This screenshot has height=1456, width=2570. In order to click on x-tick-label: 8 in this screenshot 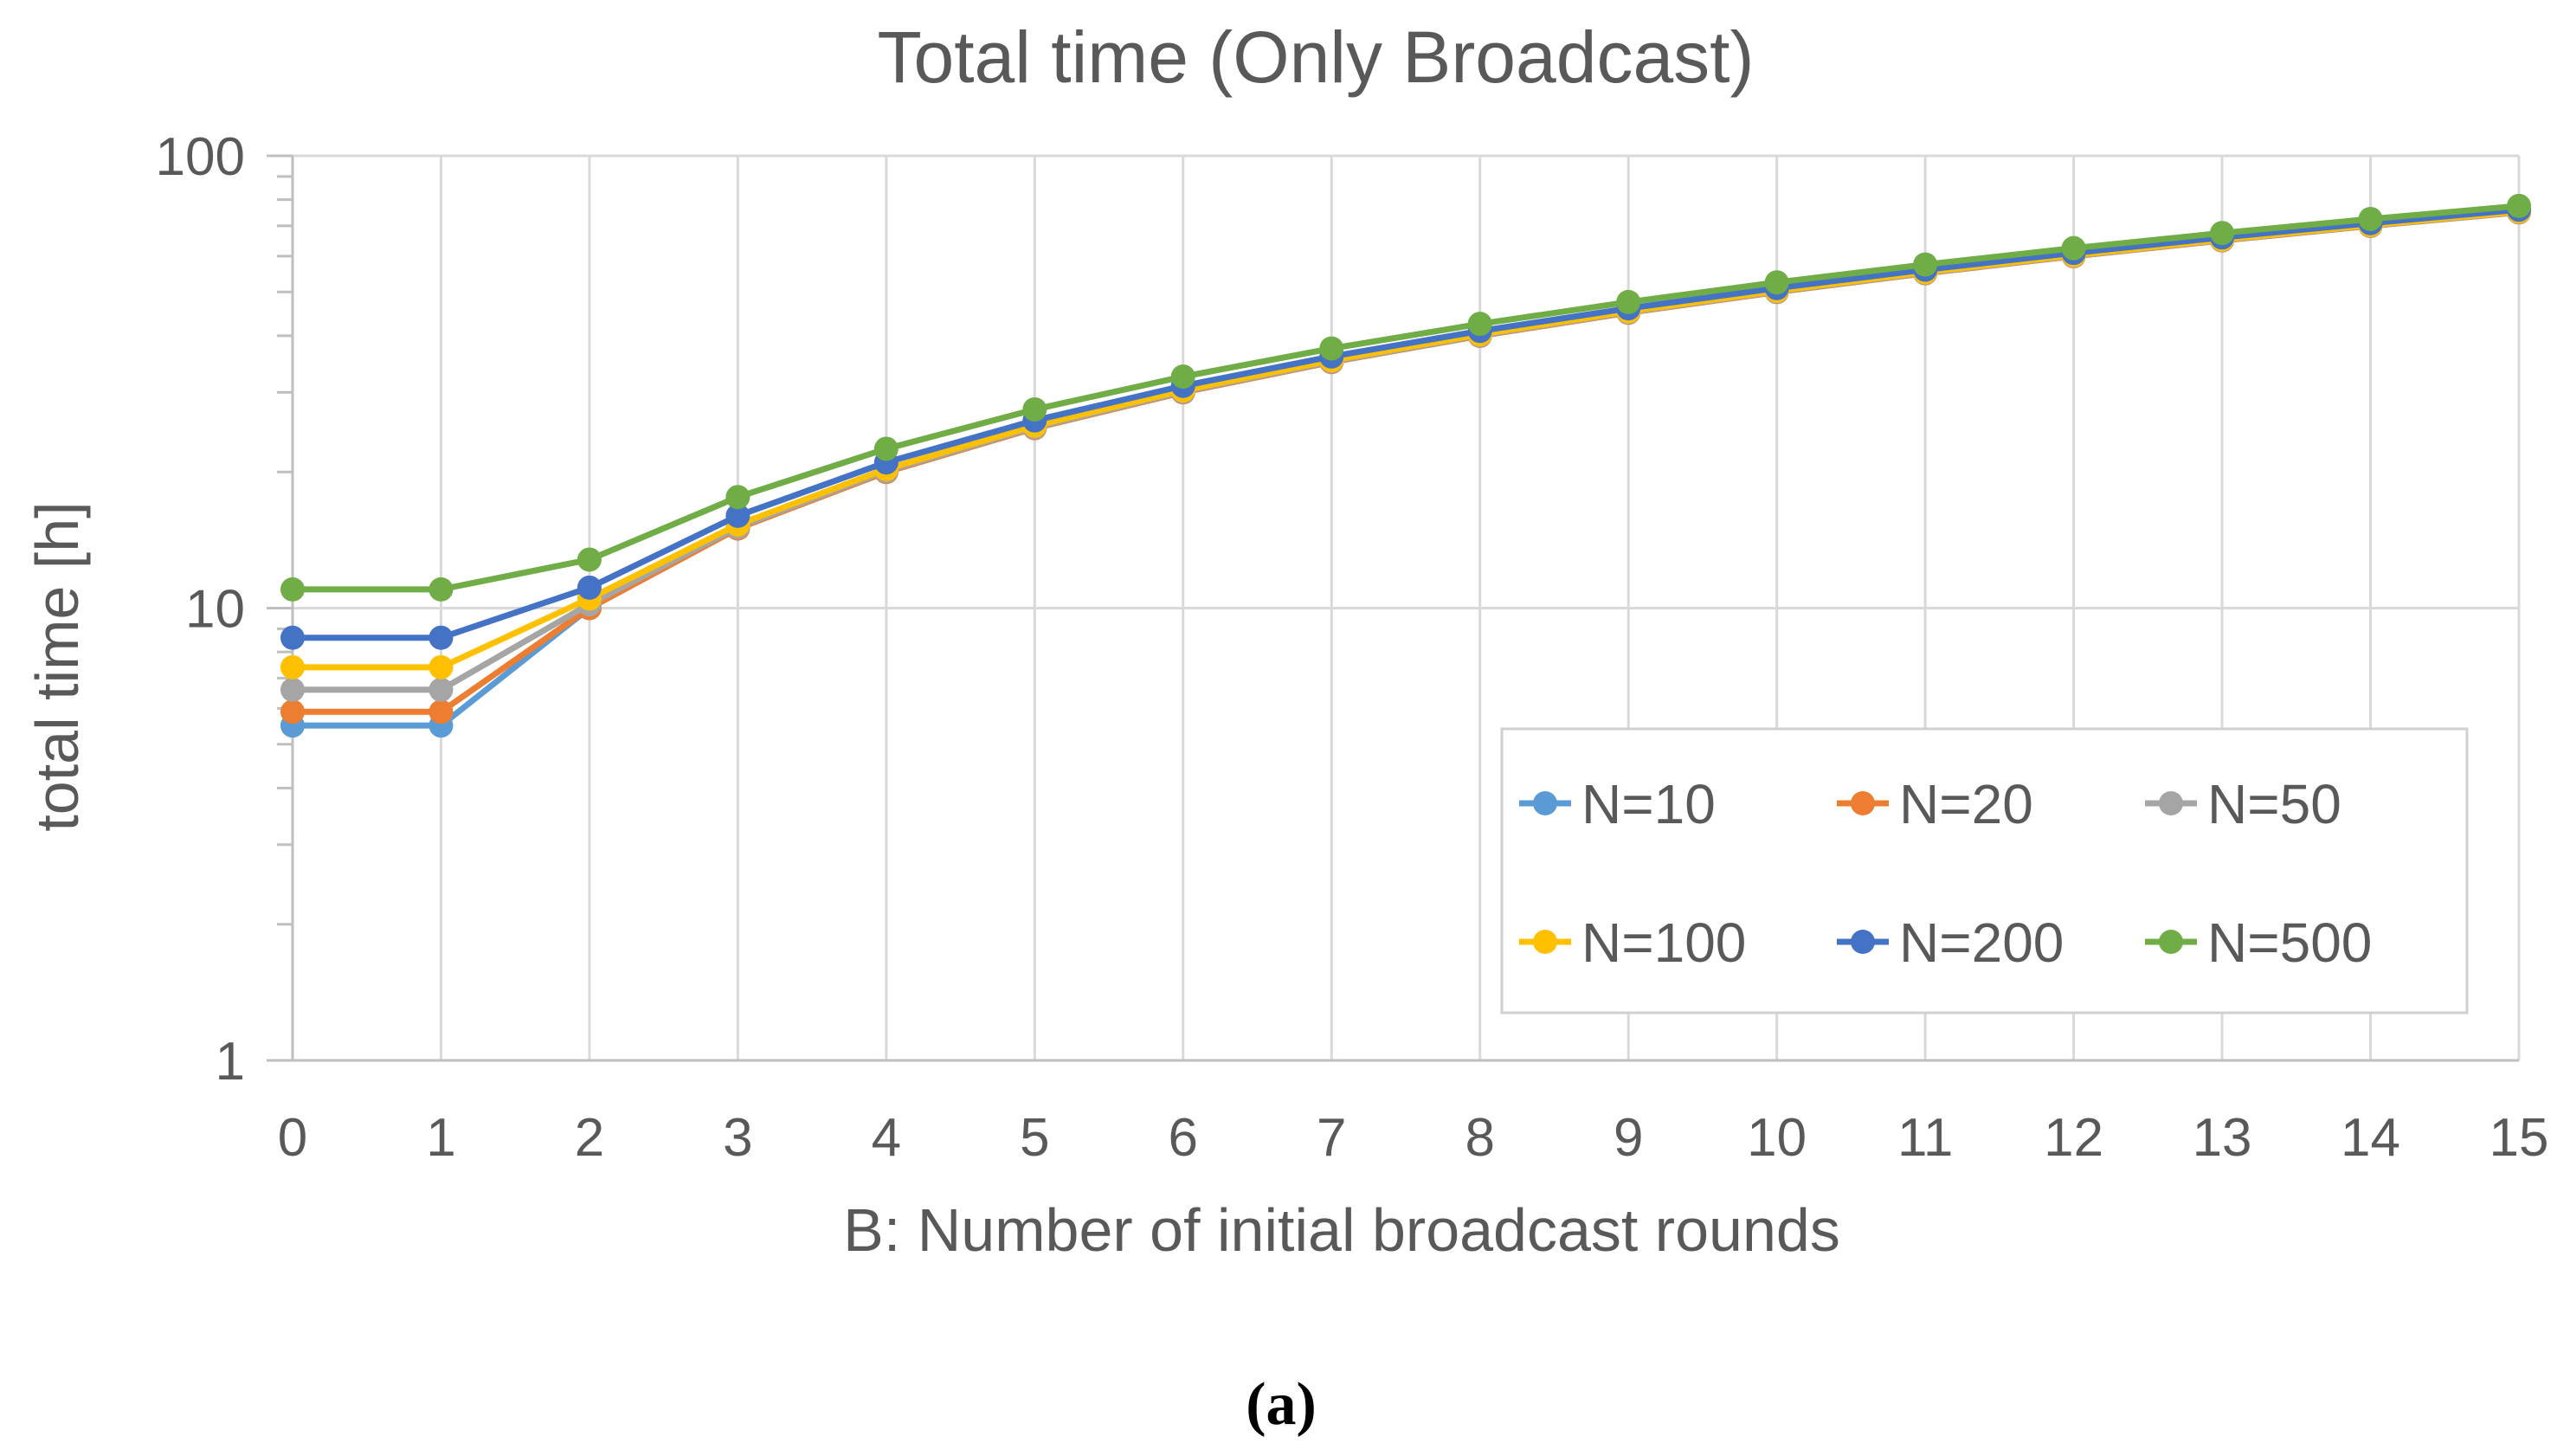, I will do `click(1479, 1138)`.